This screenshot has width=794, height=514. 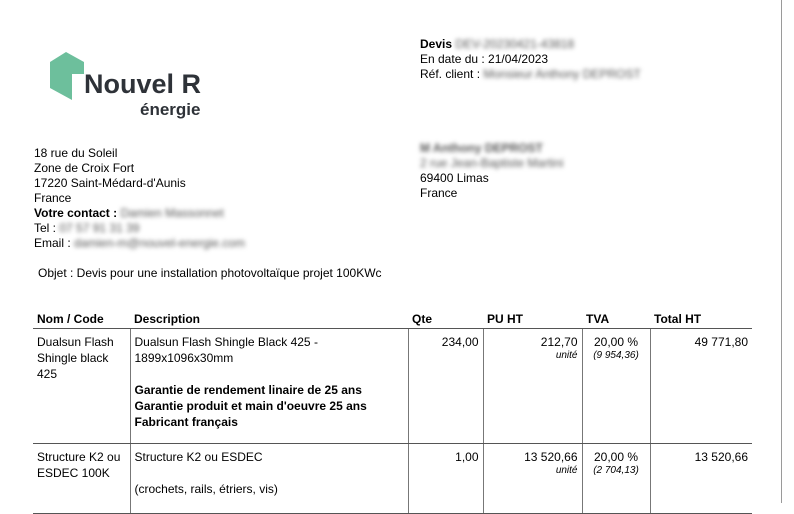 What do you see at coordinates (562, 74) in the screenshot?
I see `ref-value: Monsieur Anthony DEPROST` at bounding box center [562, 74].